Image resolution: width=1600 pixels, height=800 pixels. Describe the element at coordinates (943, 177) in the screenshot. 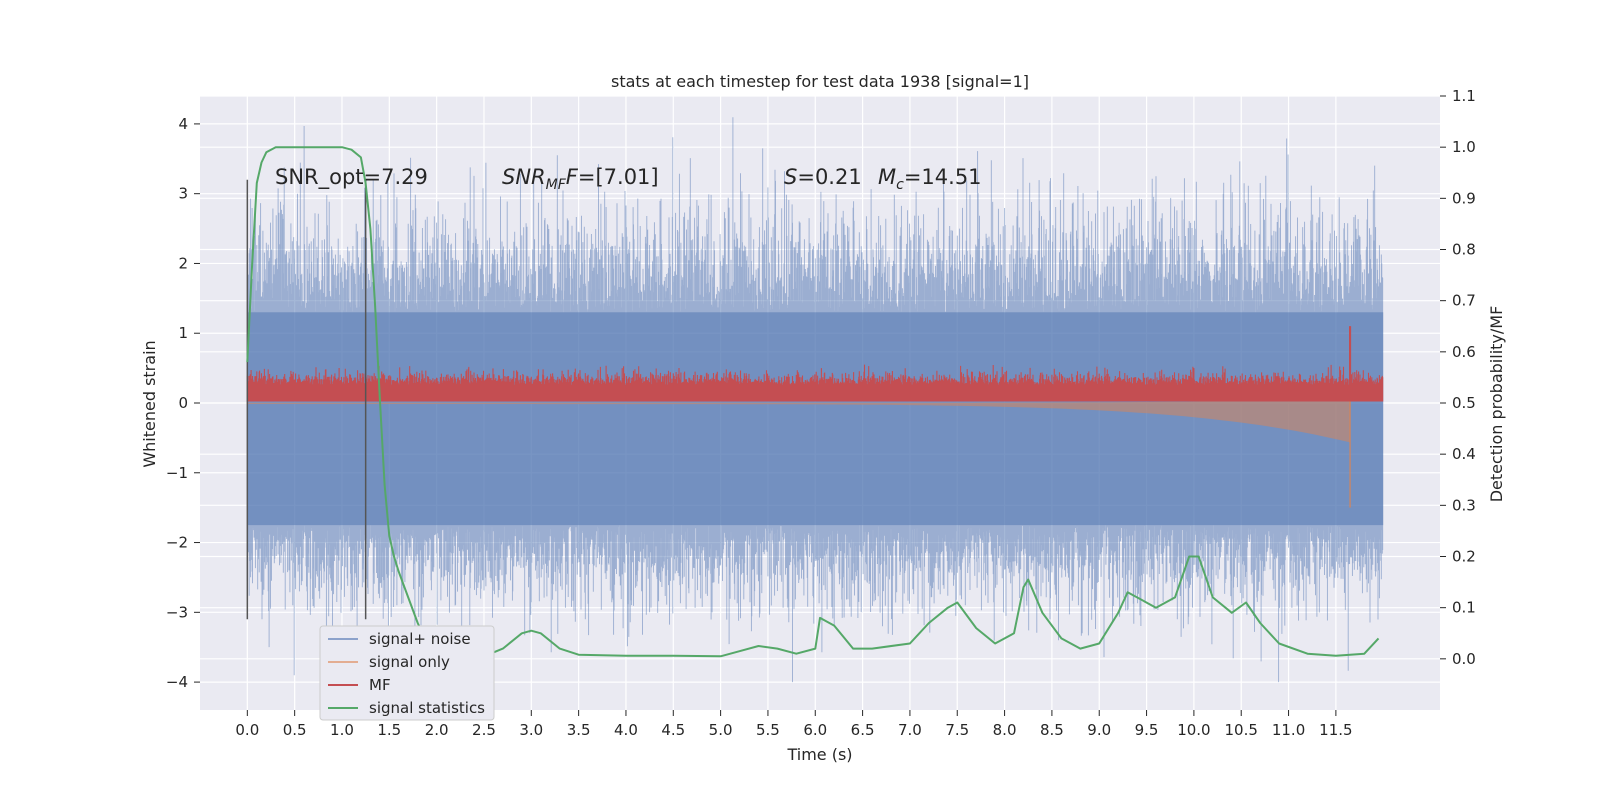

I see `mc-value: =14.51` at that location.